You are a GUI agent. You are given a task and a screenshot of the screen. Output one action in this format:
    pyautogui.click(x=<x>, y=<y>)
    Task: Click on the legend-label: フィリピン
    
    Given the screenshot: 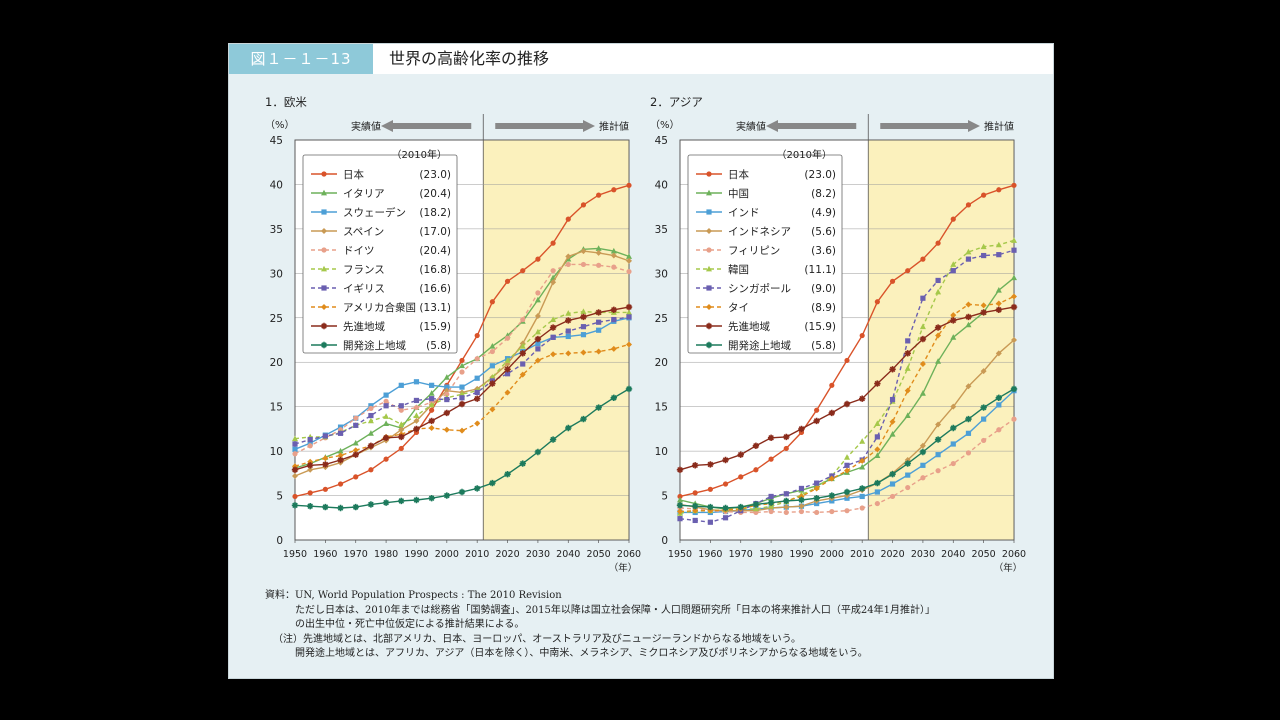 What is the action you would take?
    pyautogui.click(x=754, y=251)
    